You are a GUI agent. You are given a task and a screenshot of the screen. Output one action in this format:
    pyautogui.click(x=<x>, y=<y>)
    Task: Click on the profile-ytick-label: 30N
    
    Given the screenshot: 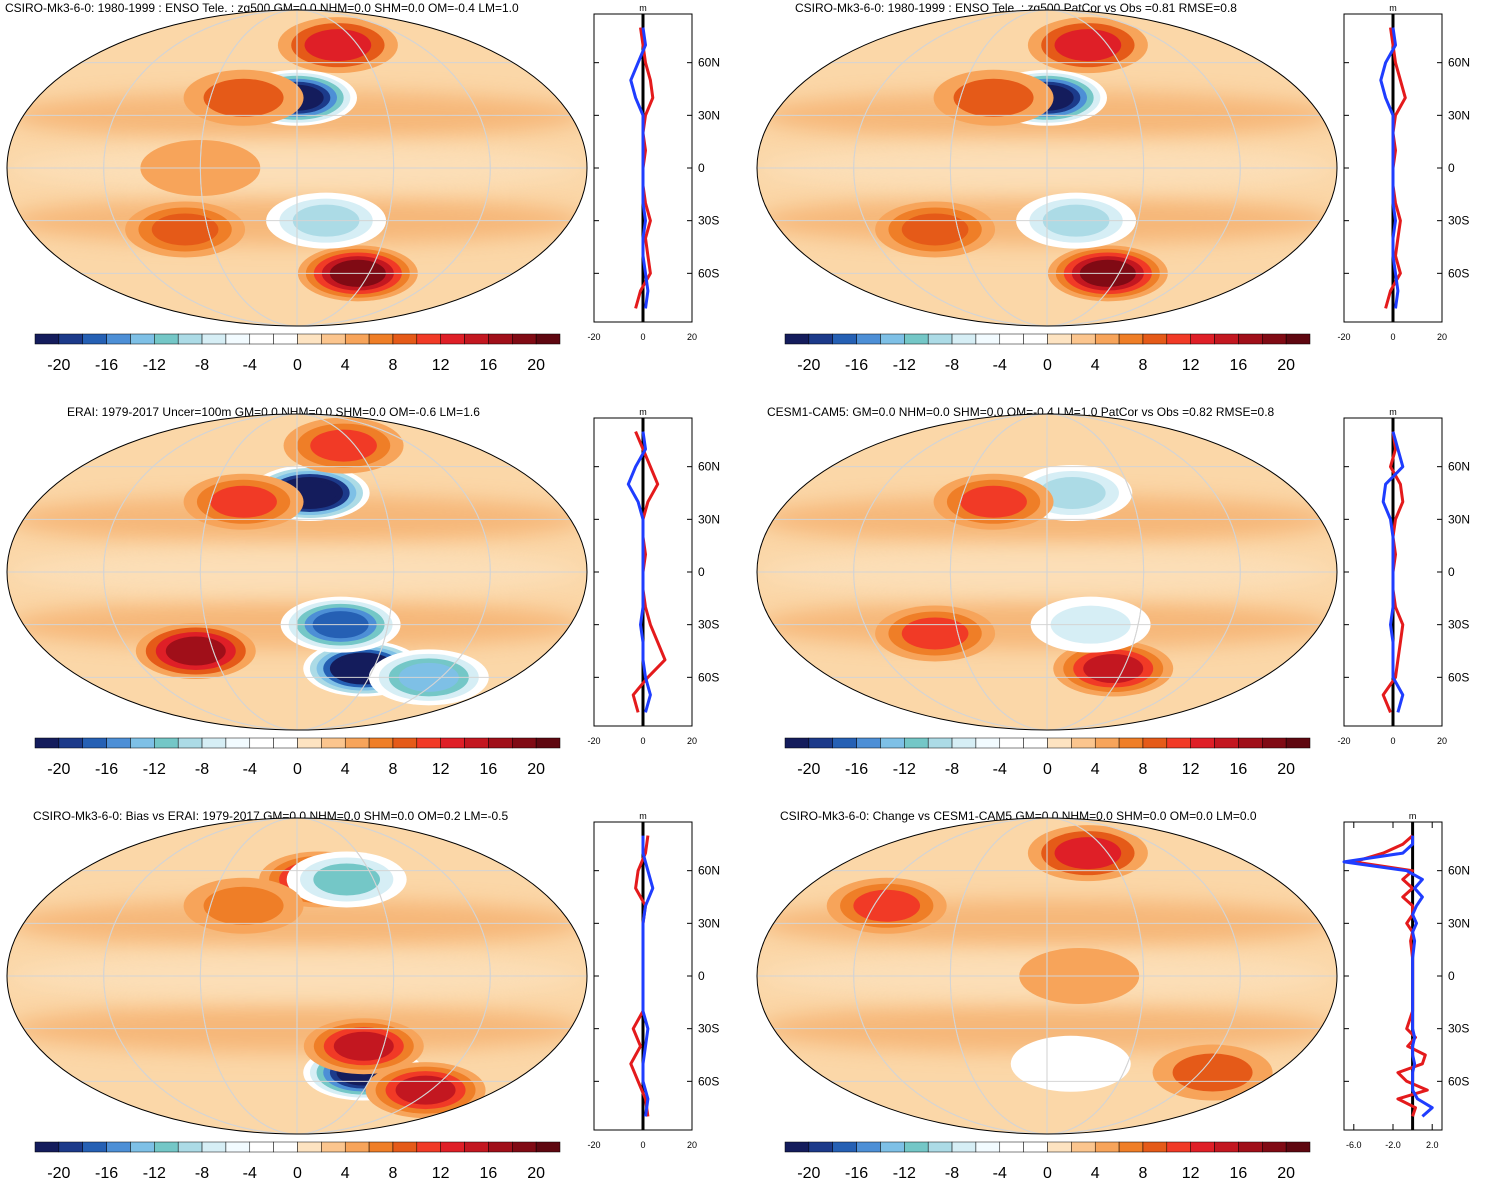 What is the action you would take?
    pyautogui.click(x=709, y=923)
    